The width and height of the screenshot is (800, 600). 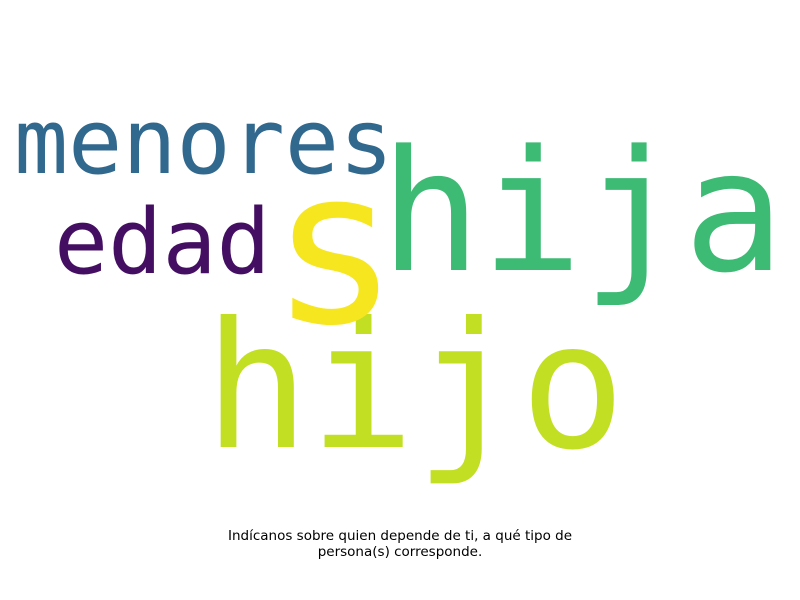 I want to click on caption-line-2: persona(s) corresponde., so click(x=400, y=552).